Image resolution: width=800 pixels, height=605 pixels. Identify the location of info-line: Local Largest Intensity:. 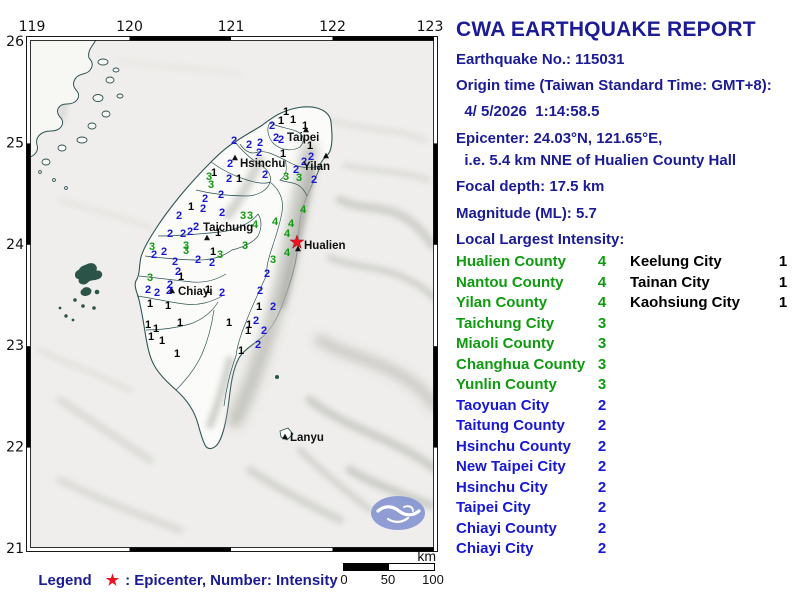
(540, 239).